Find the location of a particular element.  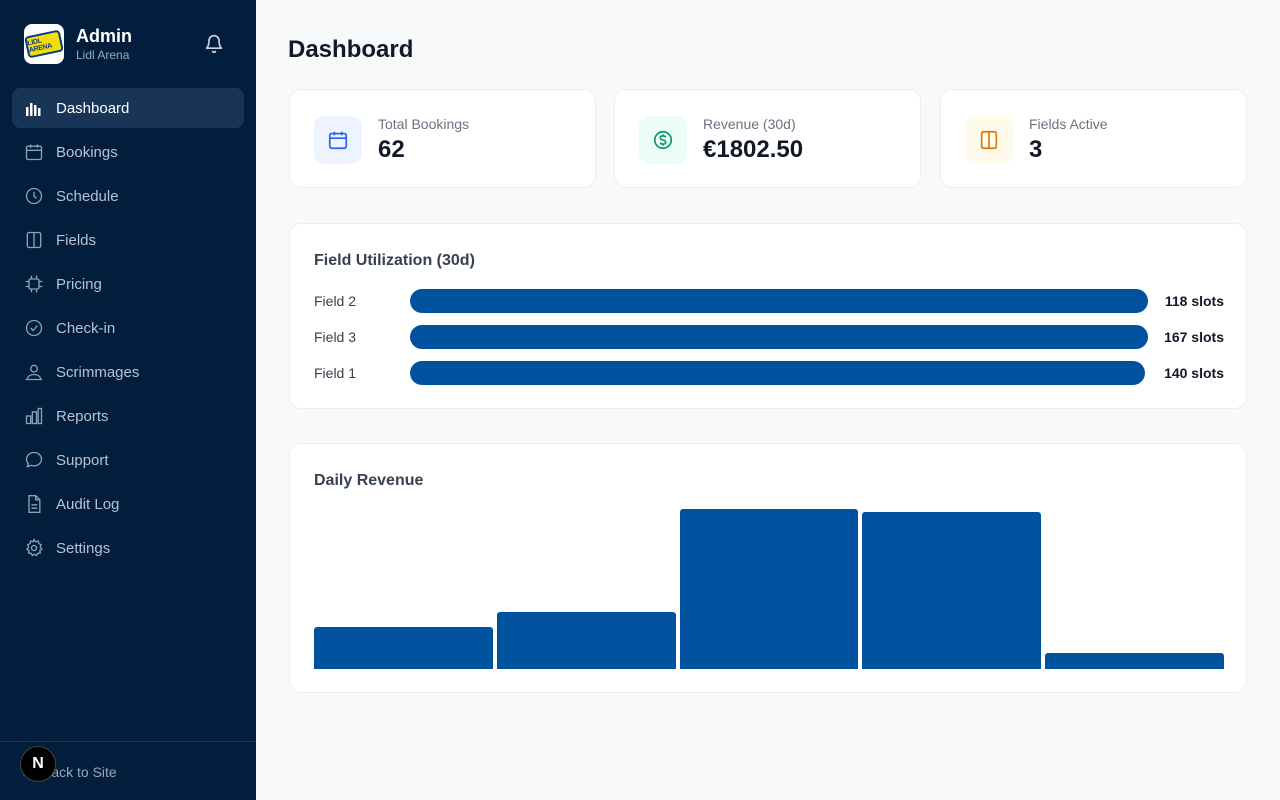

sidebar-item-scrimmages: Scrimmages is located at coordinates (128, 372).